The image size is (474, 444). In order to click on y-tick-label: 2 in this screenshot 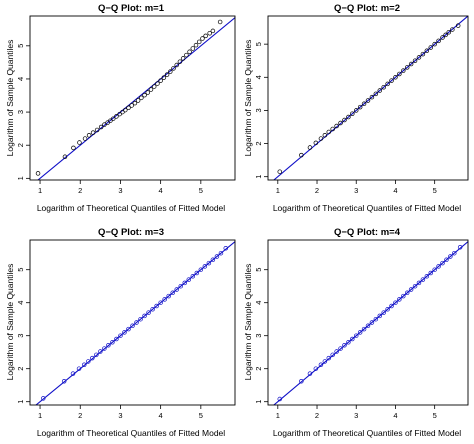, I will do `click(20, 145)`.